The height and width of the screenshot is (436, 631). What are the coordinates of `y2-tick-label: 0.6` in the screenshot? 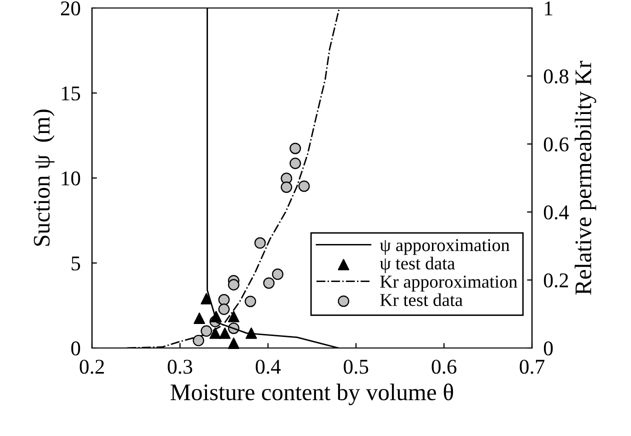 It's located at (556, 144).